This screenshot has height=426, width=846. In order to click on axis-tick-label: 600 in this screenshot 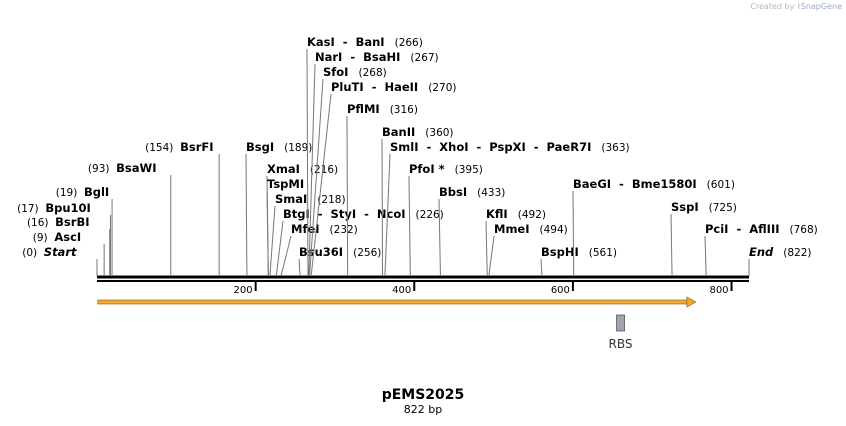, I will do `click(560, 290)`.